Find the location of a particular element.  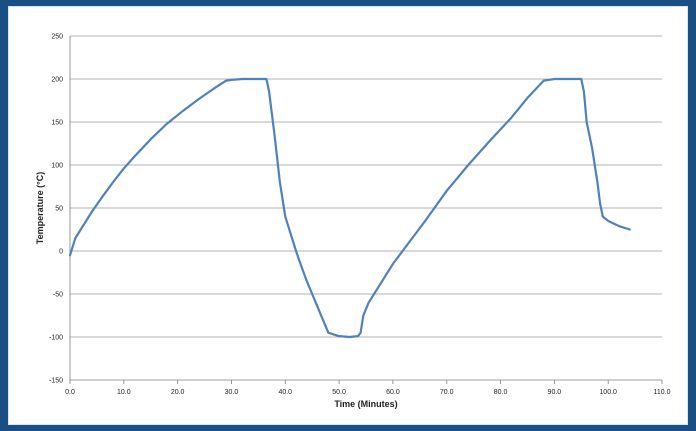

y-tick-label: 50 is located at coordinates (59, 209).